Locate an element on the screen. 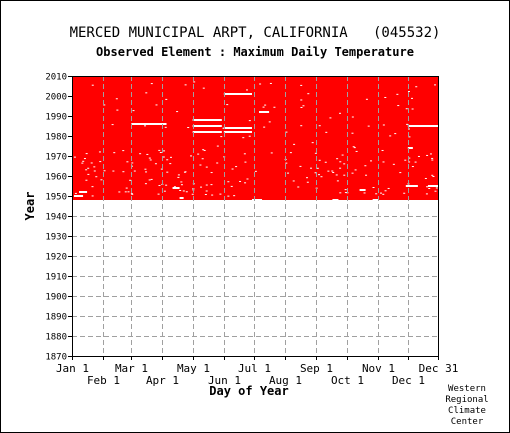 This screenshot has width=510, height=433. y-tick-label: 1980 is located at coordinates (56, 138).